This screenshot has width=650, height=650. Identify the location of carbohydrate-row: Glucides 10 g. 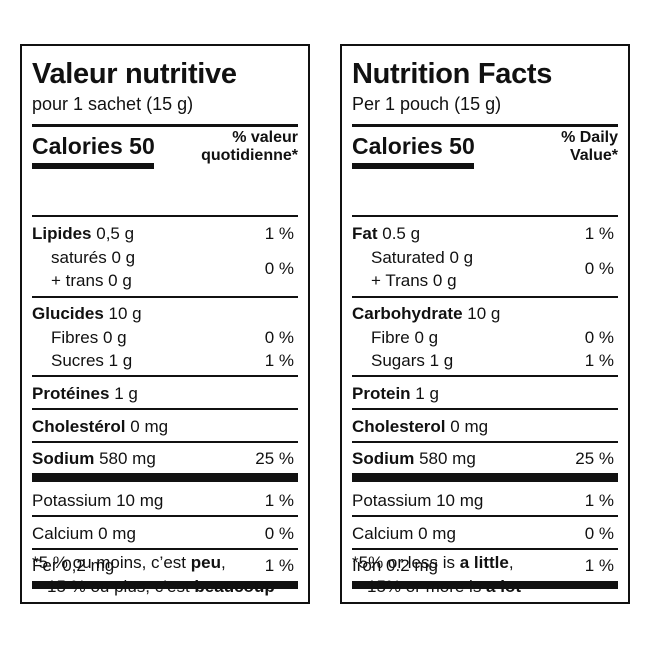
(87, 313).